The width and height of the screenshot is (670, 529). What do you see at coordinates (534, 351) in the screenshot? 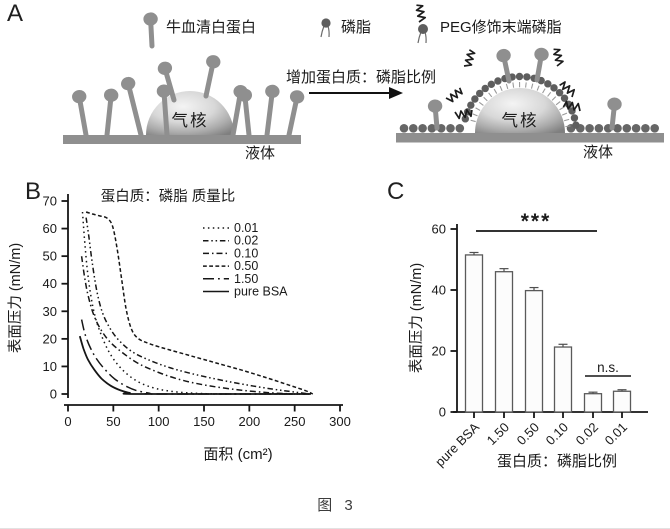
I see `bar-0.50` at bounding box center [534, 351].